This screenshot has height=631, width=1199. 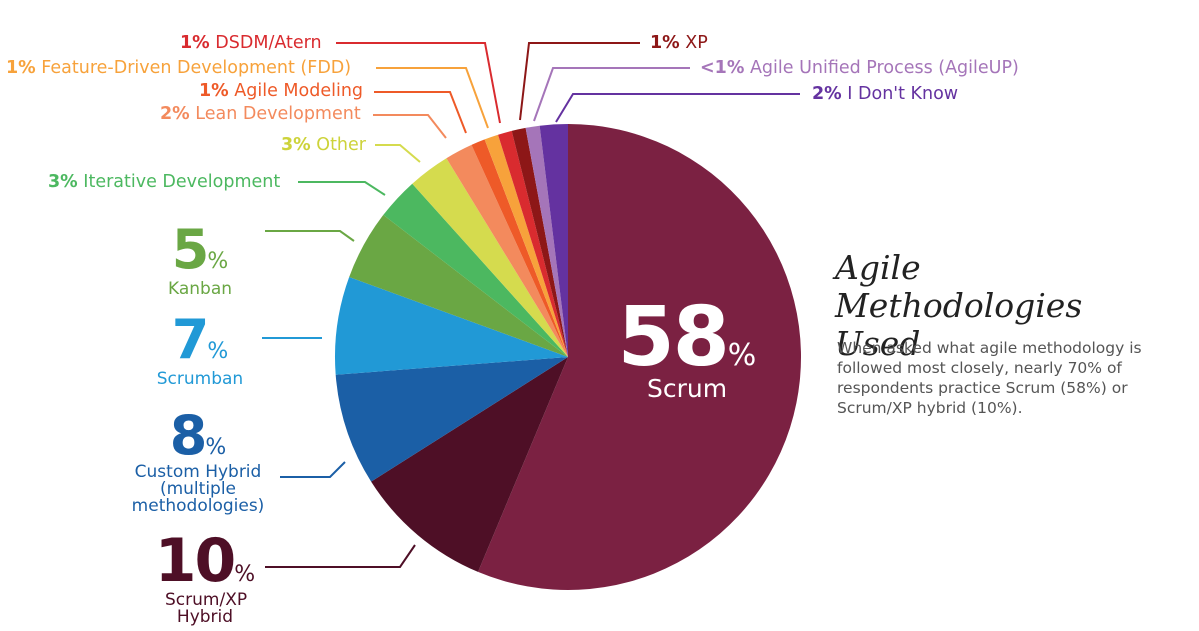 I want to click on label-dsdm-atern: 1% DSDM/Atern, so click(x=251, y=43).